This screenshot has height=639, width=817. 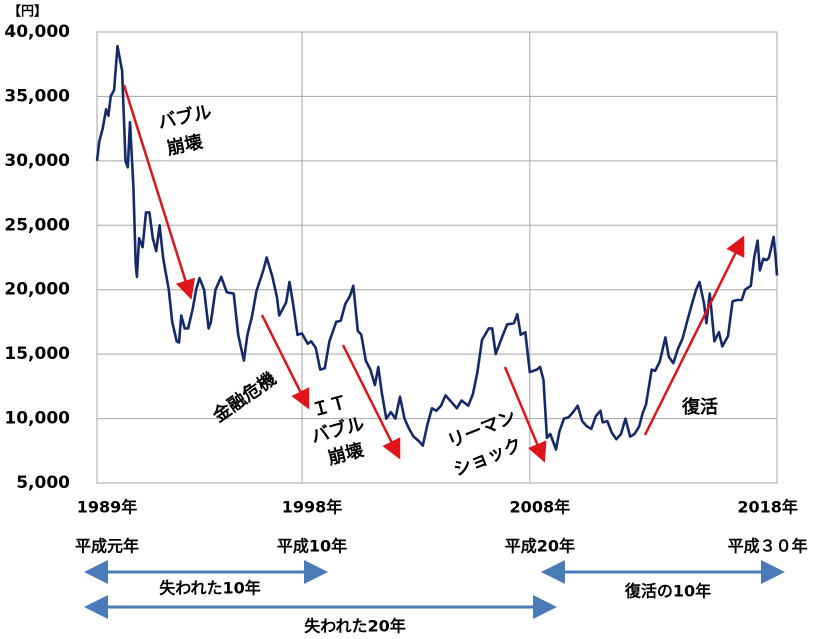 What do you see at coordinates (107, 507) in the screenshot?
I see `x-tick-label: 1989年` at bounding box center [107, 507].